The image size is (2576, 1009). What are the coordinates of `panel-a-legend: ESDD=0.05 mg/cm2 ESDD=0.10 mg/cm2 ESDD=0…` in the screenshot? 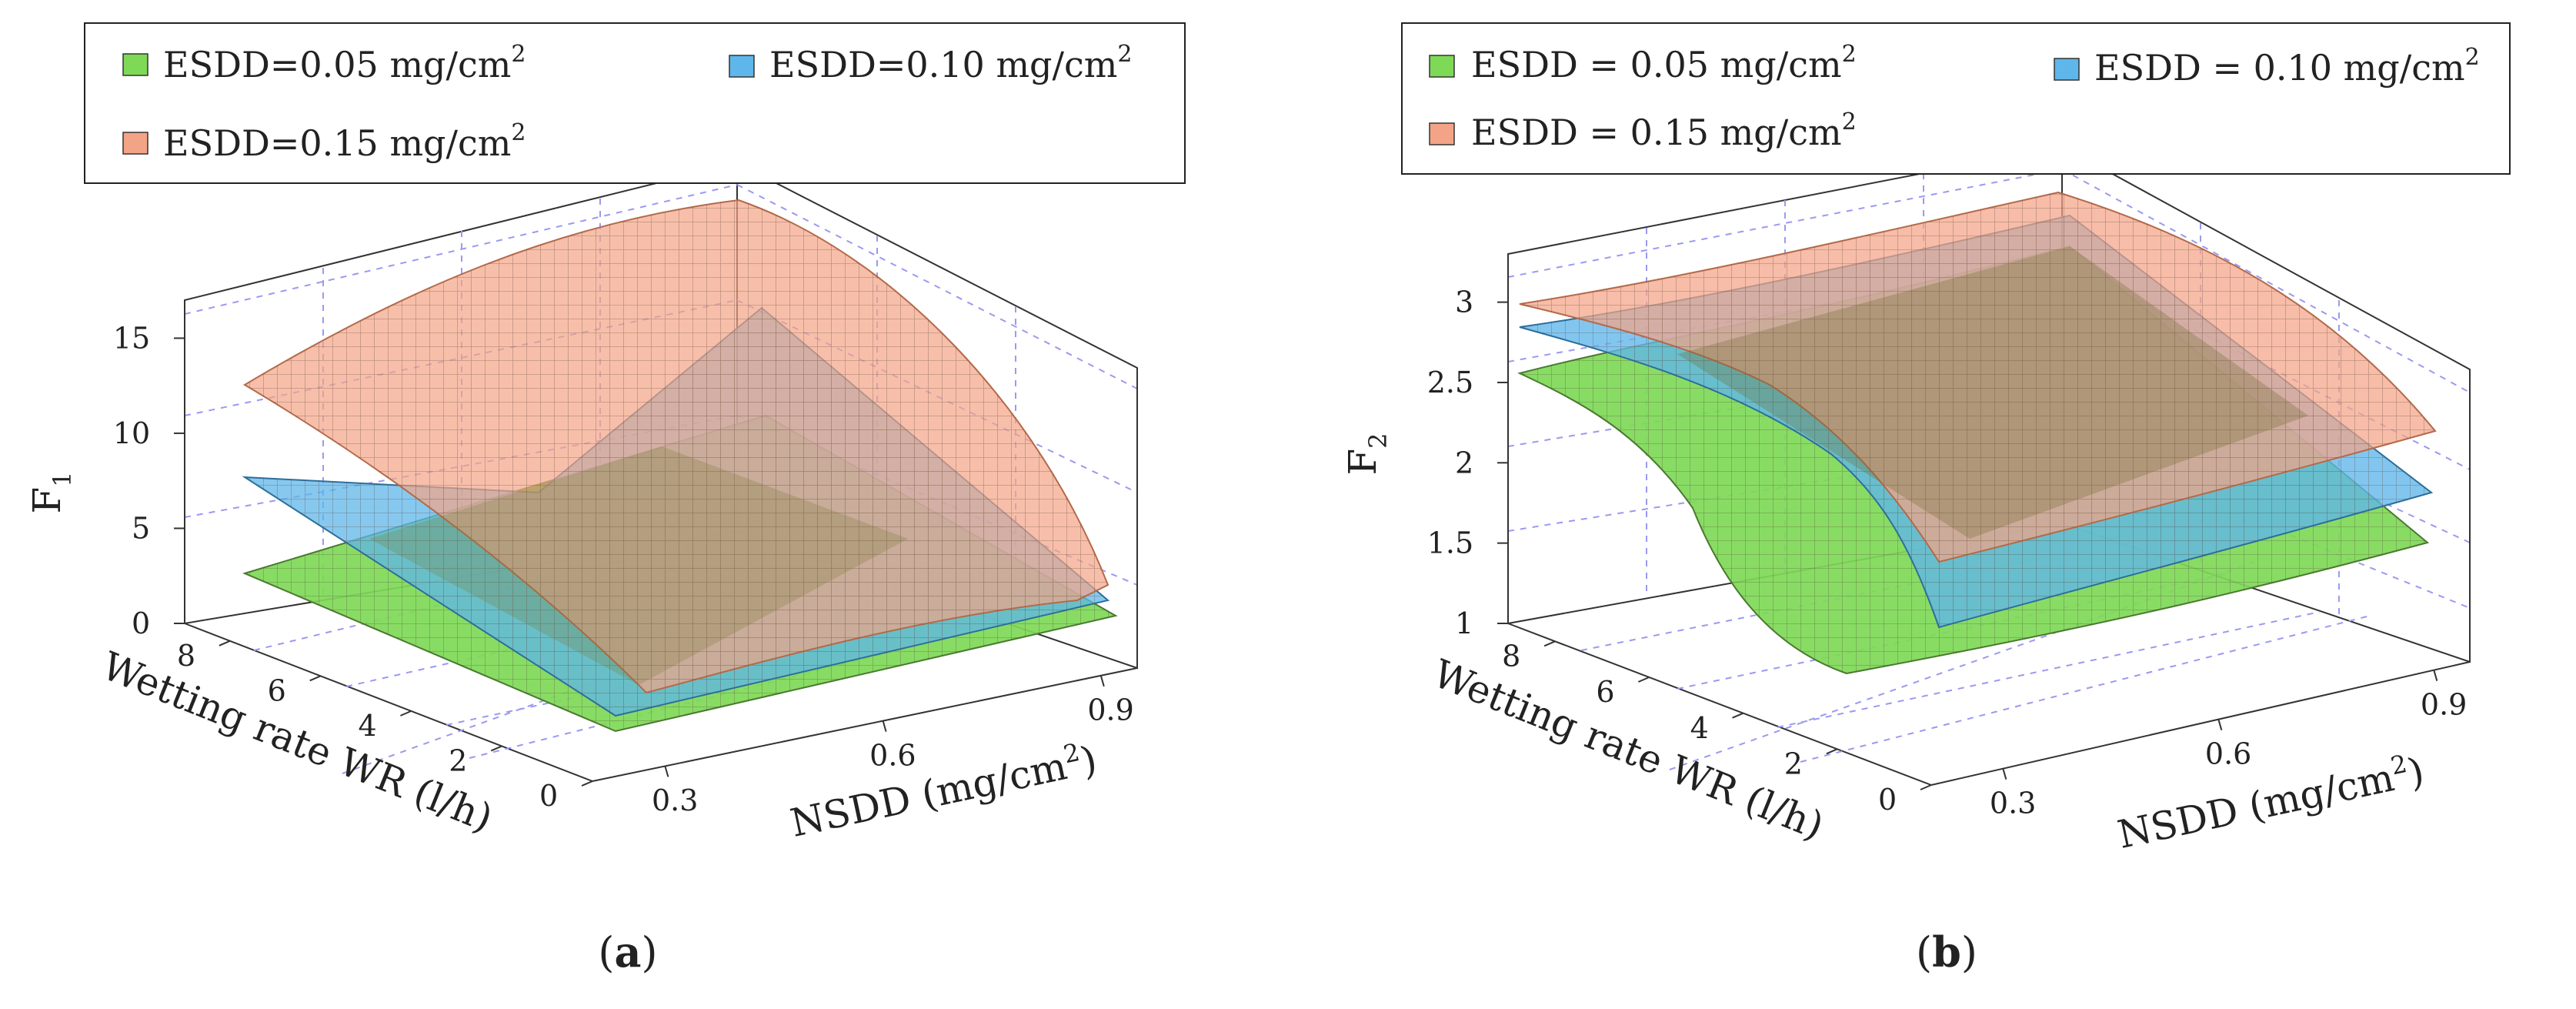 It's located at (635, 103).